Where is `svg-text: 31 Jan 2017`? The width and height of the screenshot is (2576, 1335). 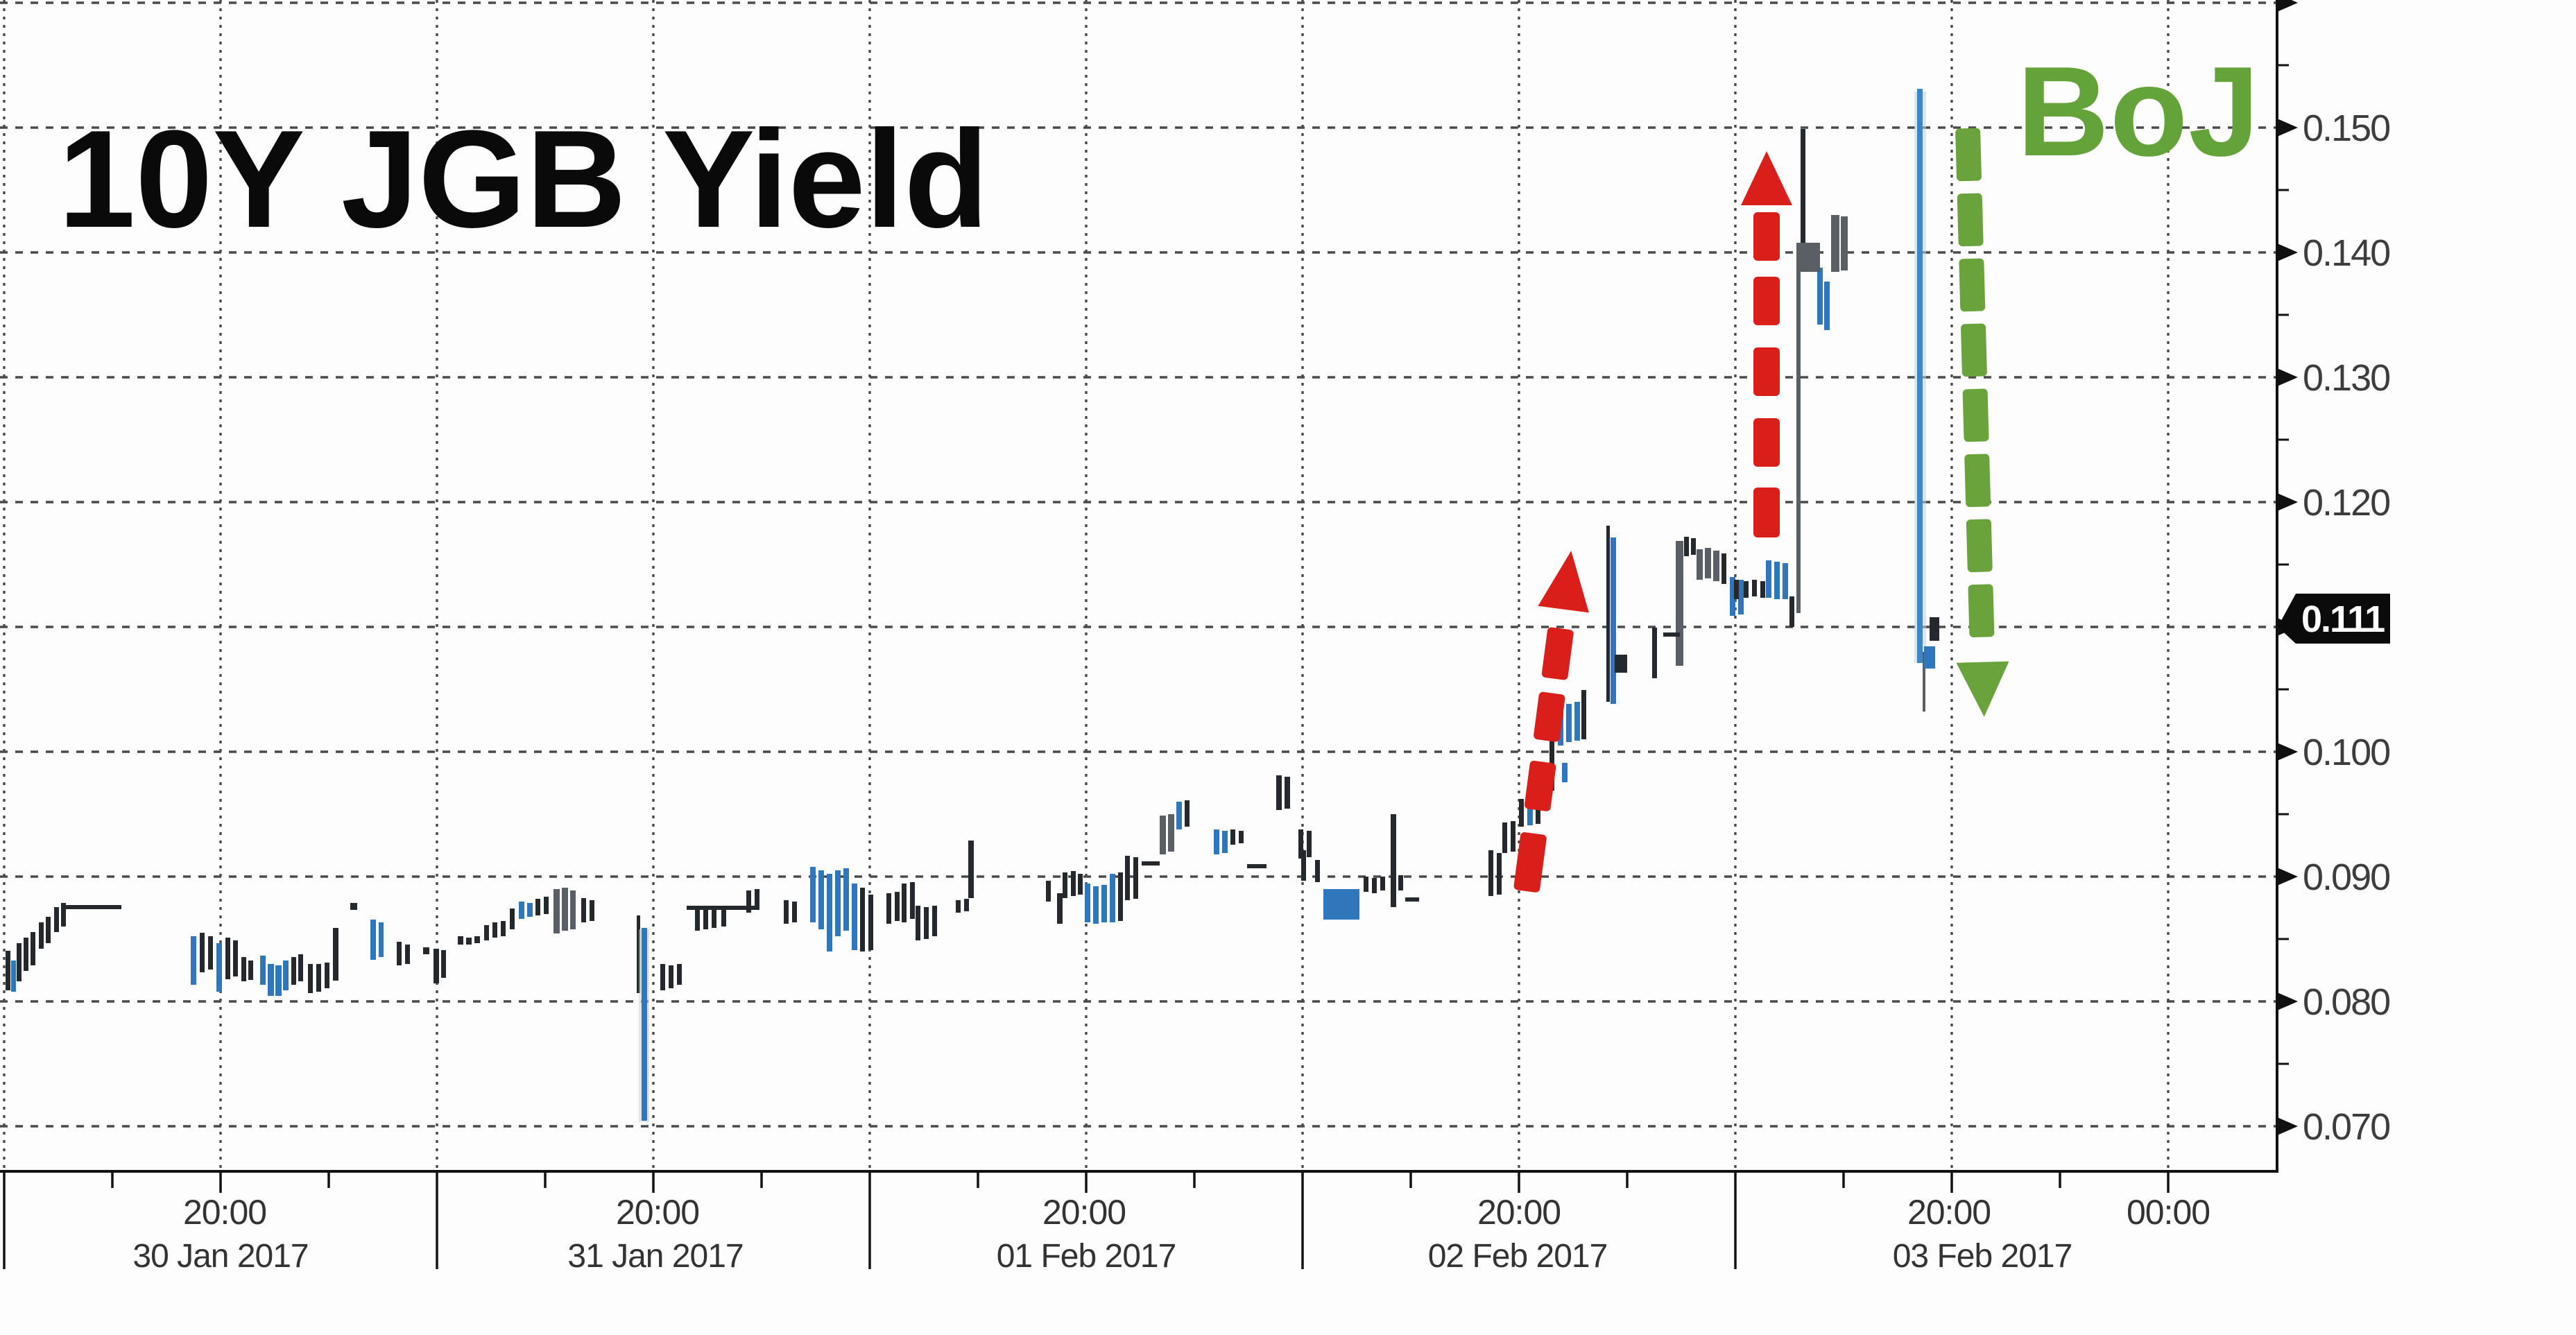 svg-text: 31 Jan 2017 is located at coordinates (655, 1256).